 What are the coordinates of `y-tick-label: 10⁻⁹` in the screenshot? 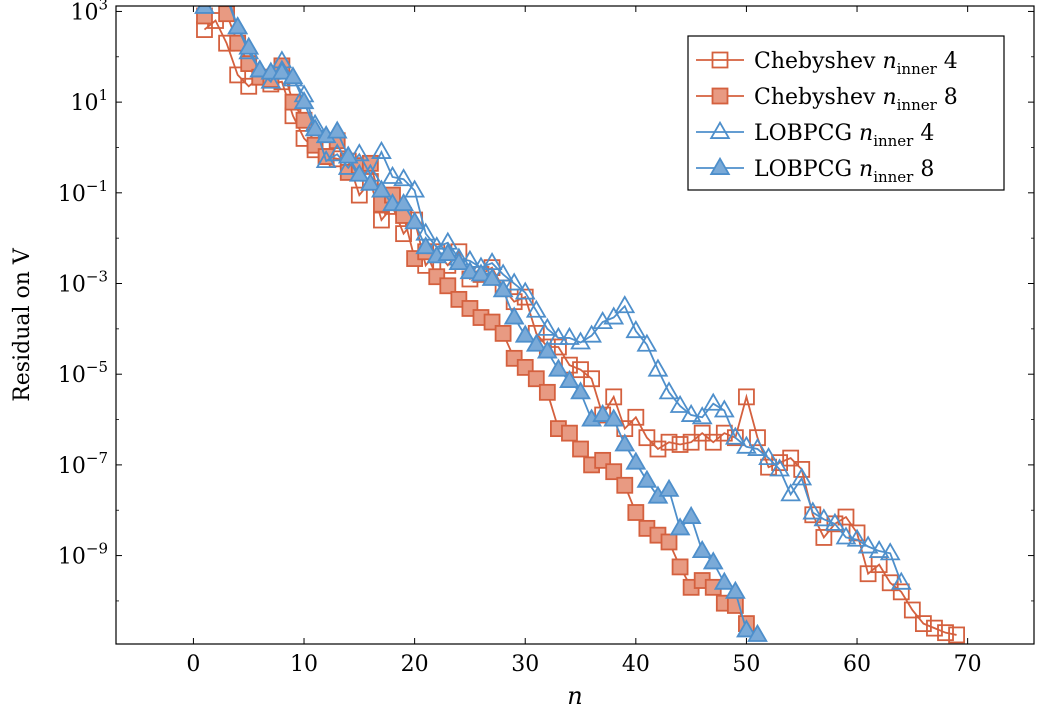 It's located at (83, 555).